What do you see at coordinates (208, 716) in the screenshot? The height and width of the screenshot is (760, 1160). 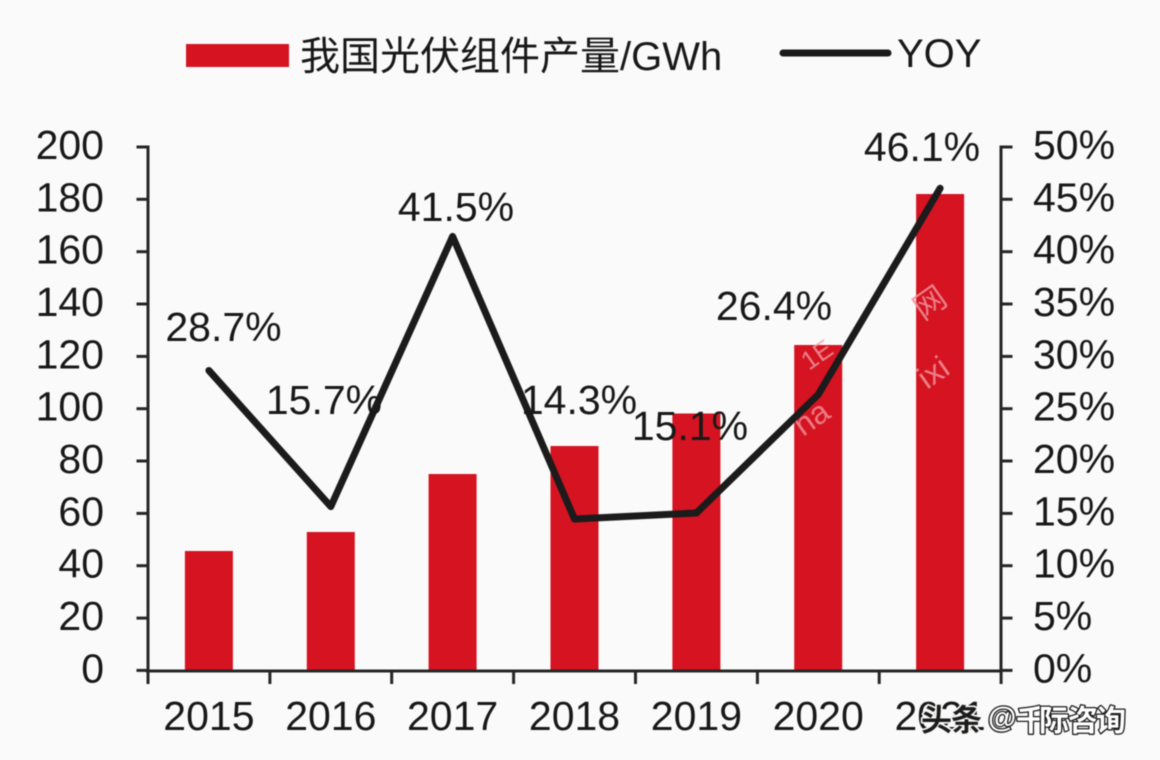 I see `svg-text: 2015` at bounding box center [208, 716].